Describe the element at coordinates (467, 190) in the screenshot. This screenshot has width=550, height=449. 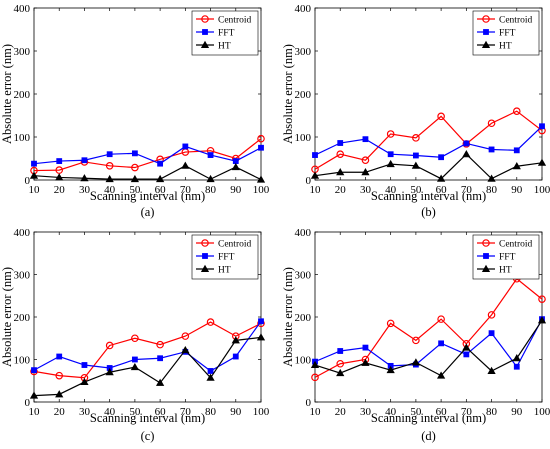
I see `x-tick-label: 70` at that location.